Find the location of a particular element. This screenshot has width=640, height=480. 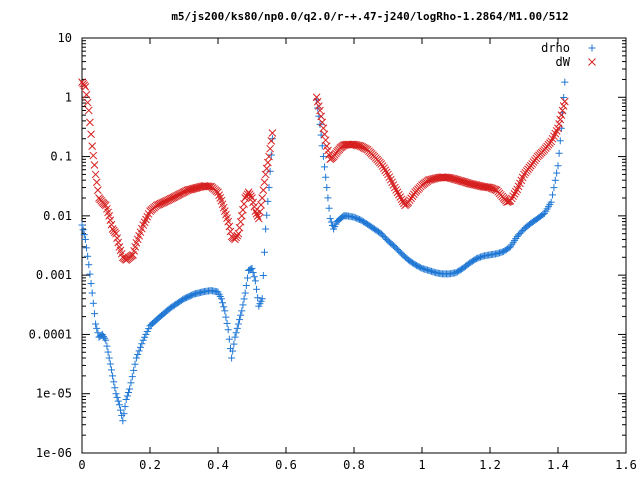

x-tick-label: 1 is located at coordinates (421, 465).